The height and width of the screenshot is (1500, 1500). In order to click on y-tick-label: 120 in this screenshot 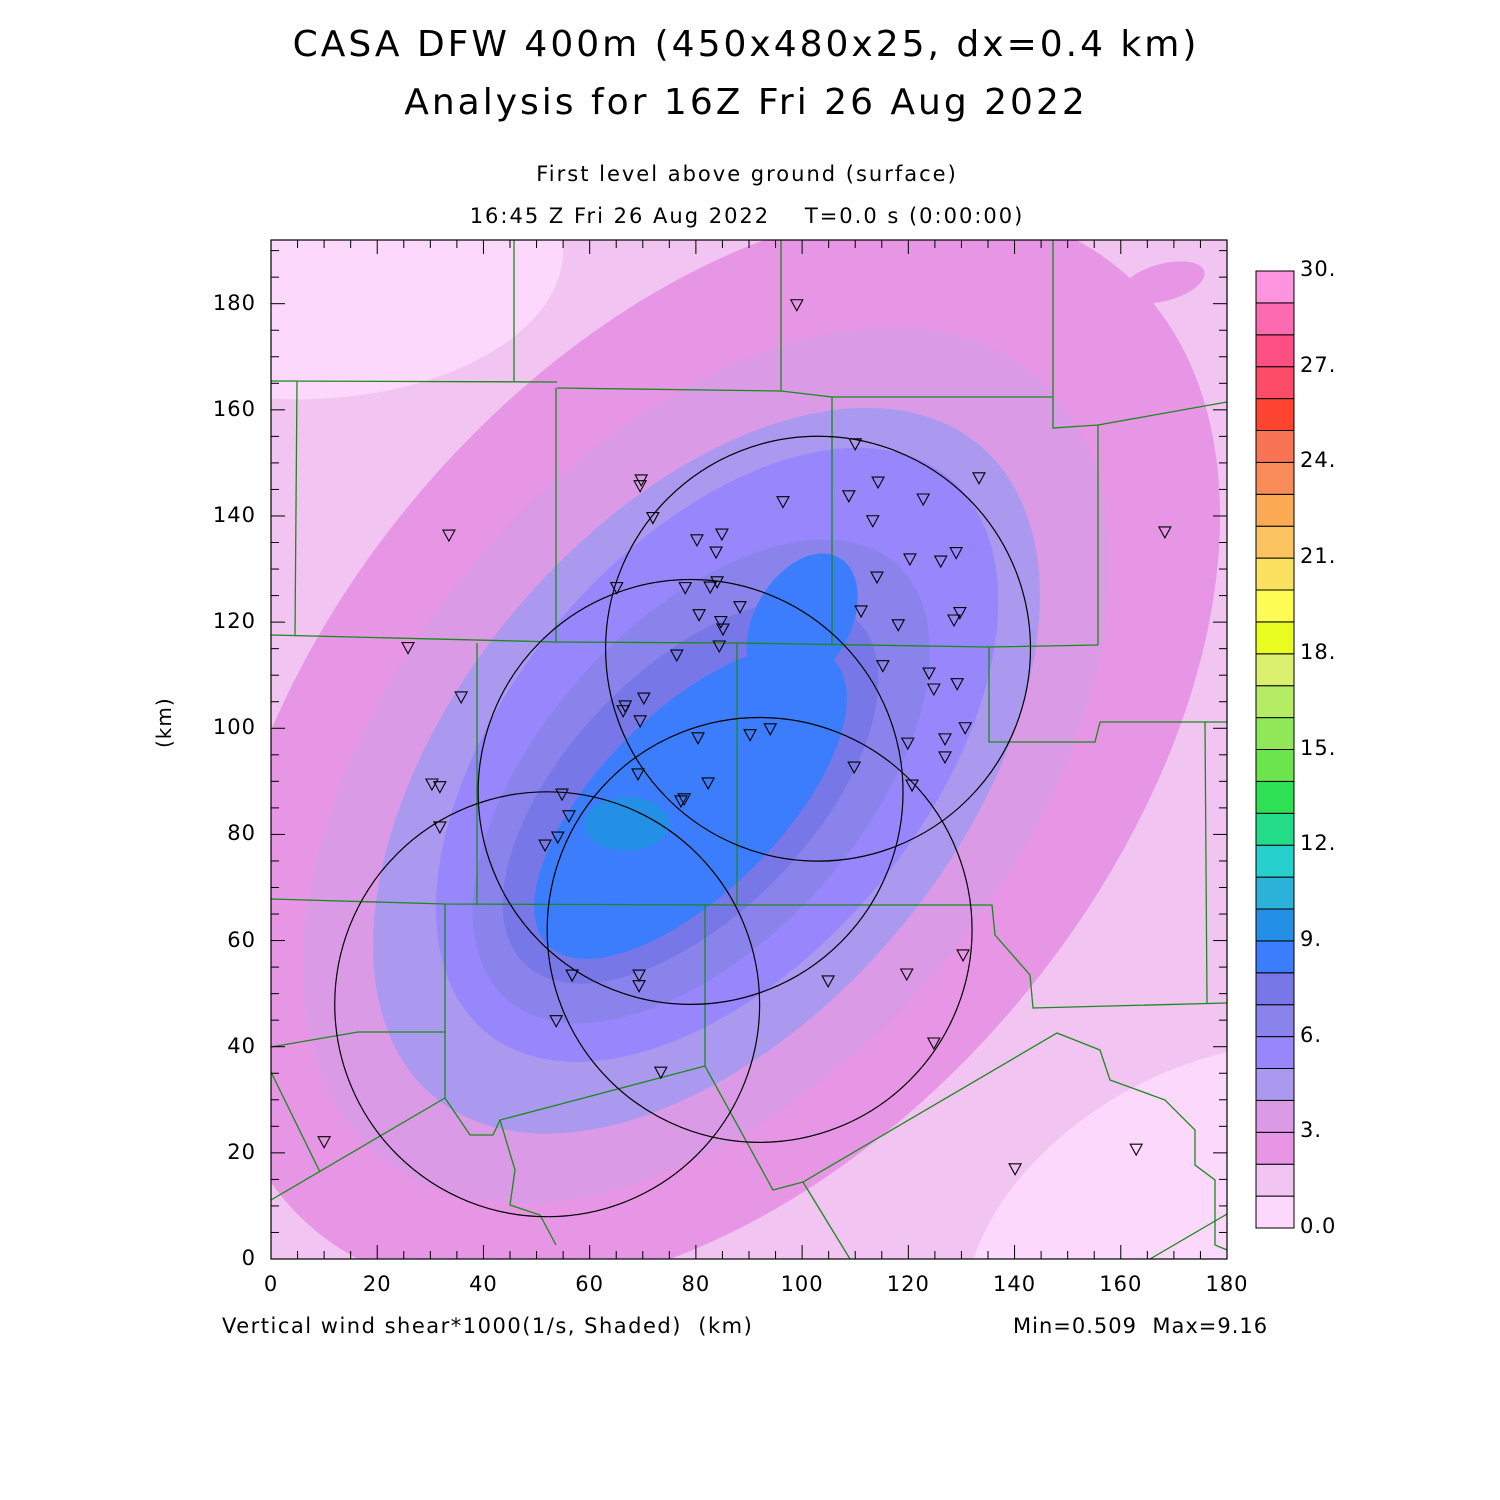, I will do `click(234, 621)`.